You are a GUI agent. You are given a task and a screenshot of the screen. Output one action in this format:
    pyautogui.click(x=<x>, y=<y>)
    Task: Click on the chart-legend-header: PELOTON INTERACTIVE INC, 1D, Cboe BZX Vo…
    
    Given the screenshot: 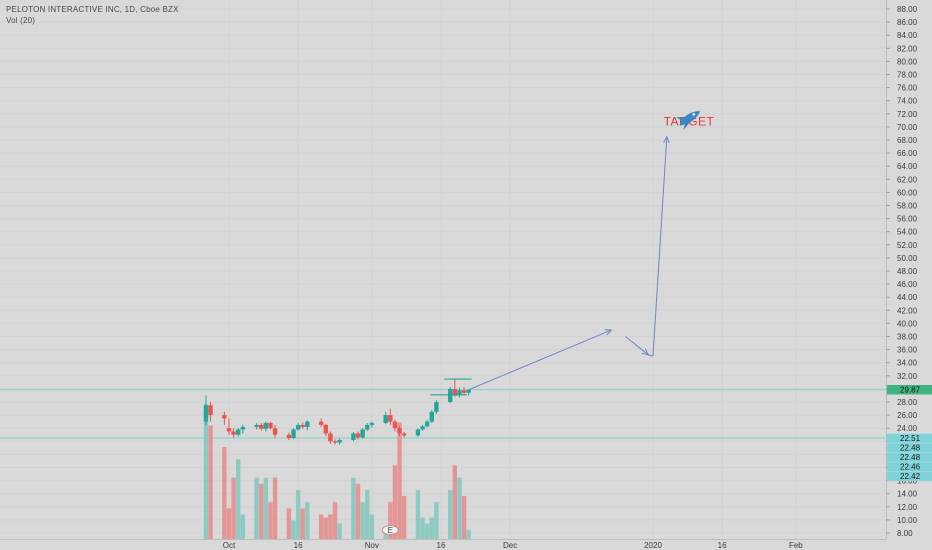 What is the action you would take?
    pyautogui.click(x=92, y=15)
    